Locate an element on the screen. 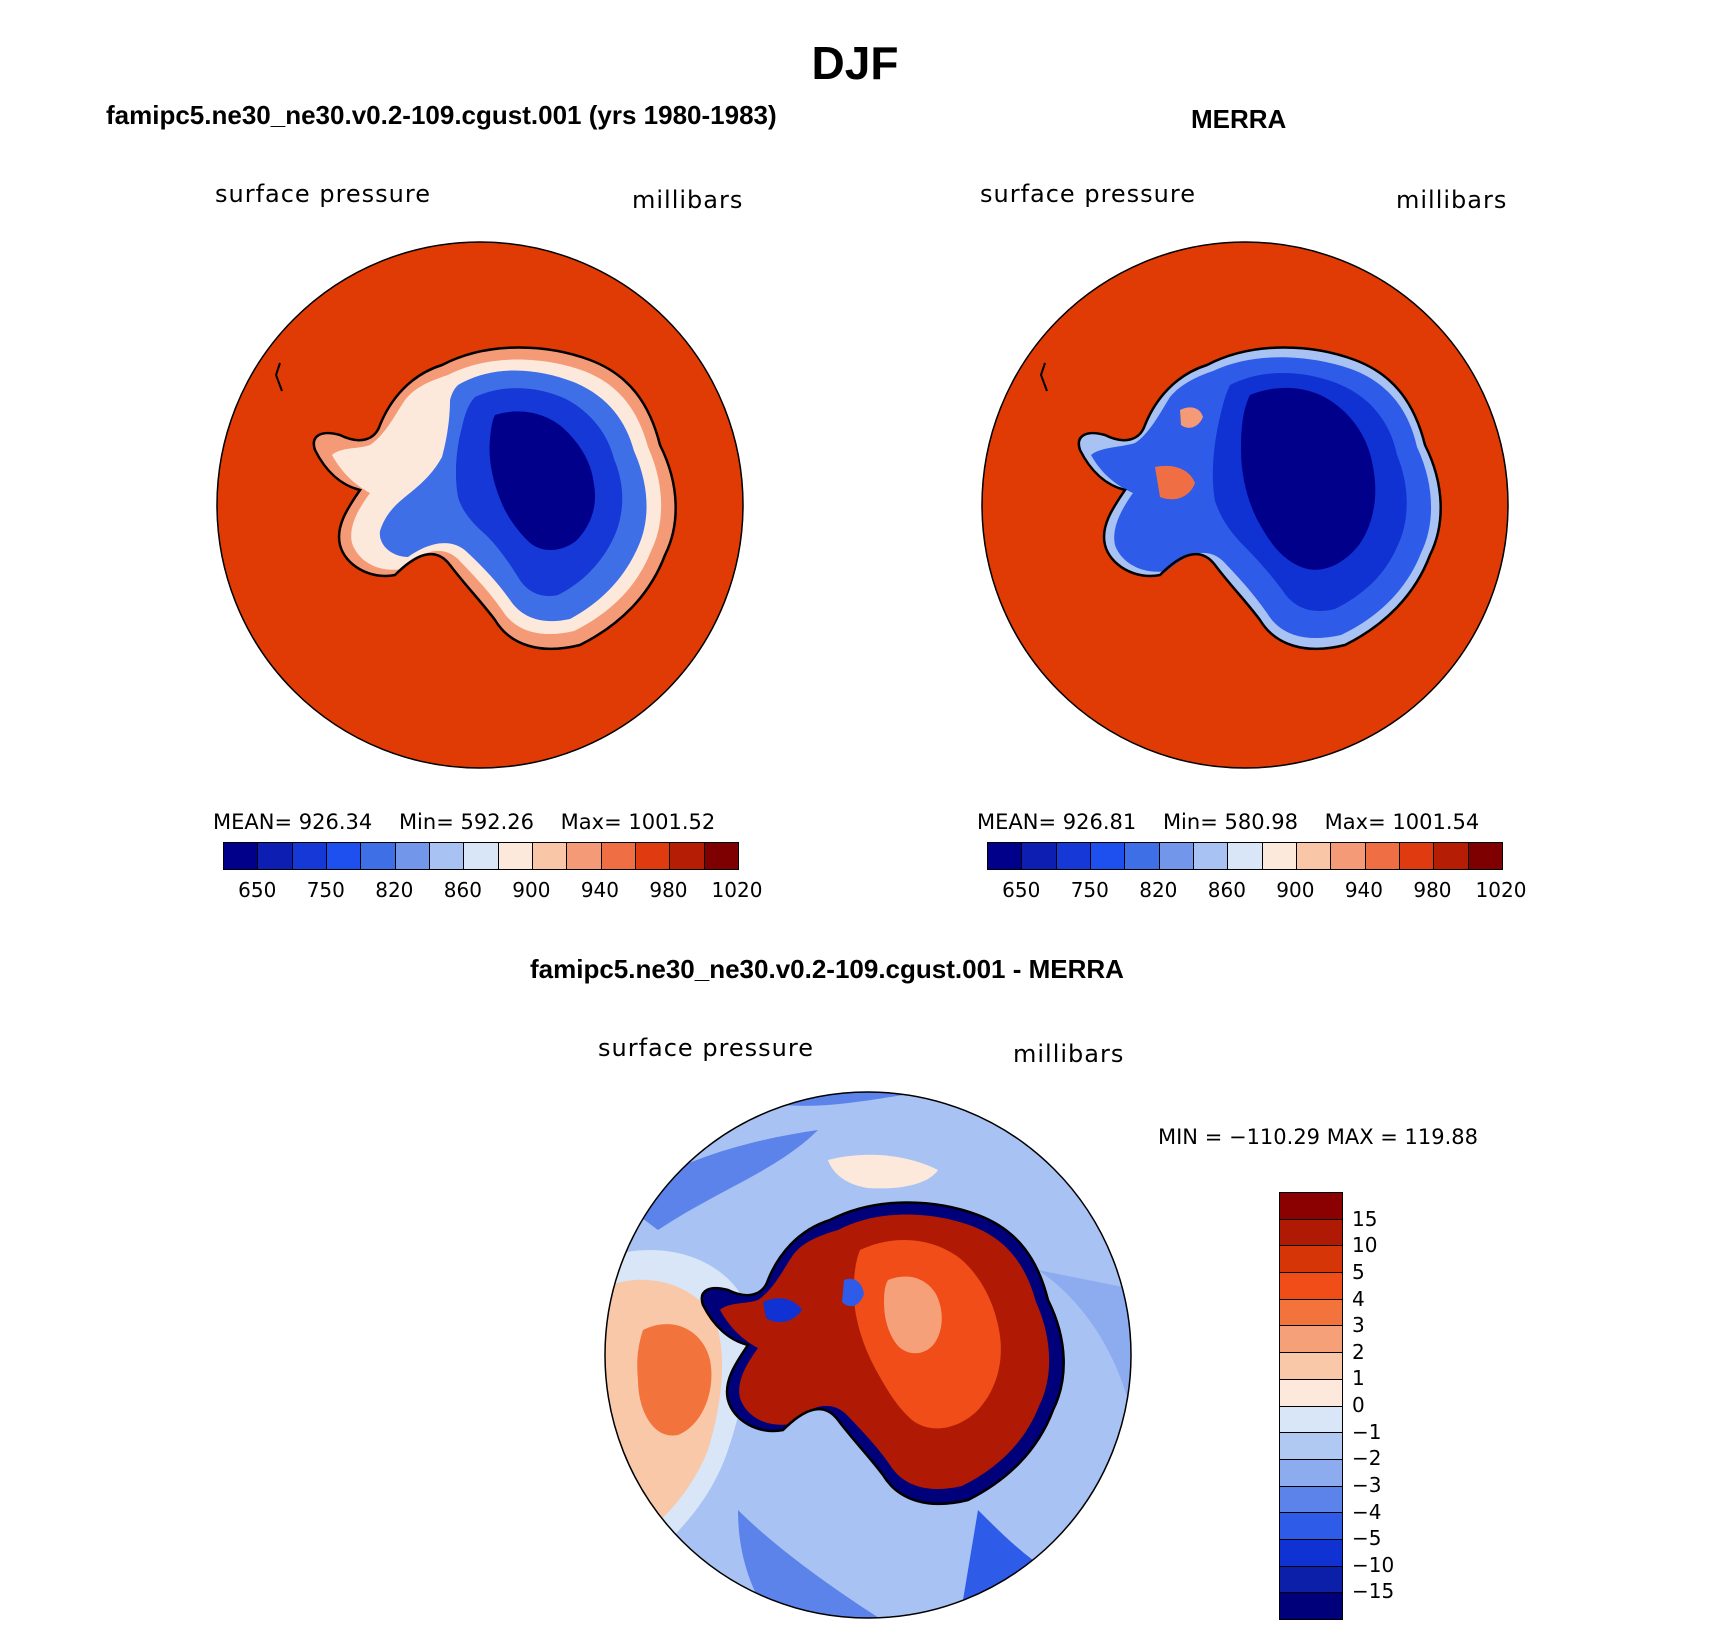  colorbar-tick-label: 0 is located at coordinates (1358, 1405).